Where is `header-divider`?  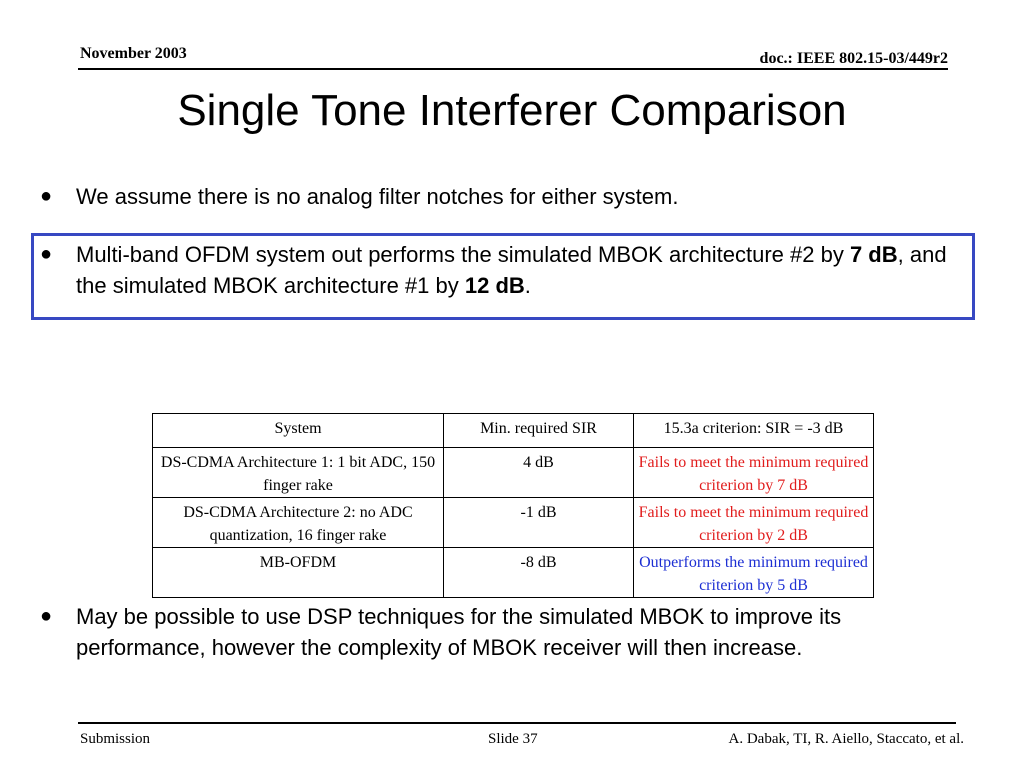
header-divider is located at coordinates (513, 69).